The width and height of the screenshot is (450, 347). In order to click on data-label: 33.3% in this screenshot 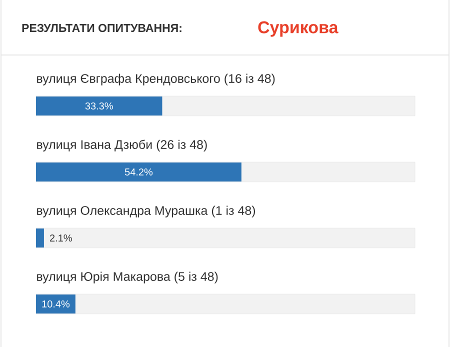, I will do `click(99, 106)`.